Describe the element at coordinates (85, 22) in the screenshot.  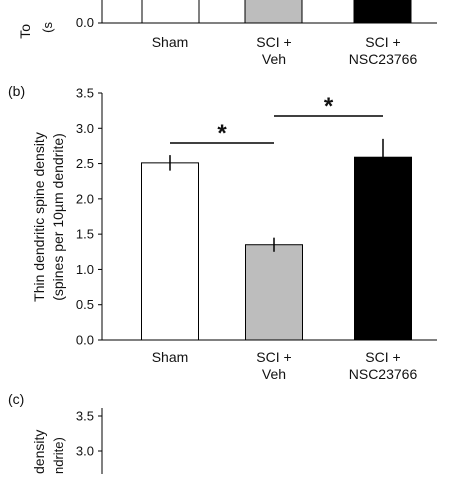
I see `panel-a-ytick-0: 0.0` at that location.